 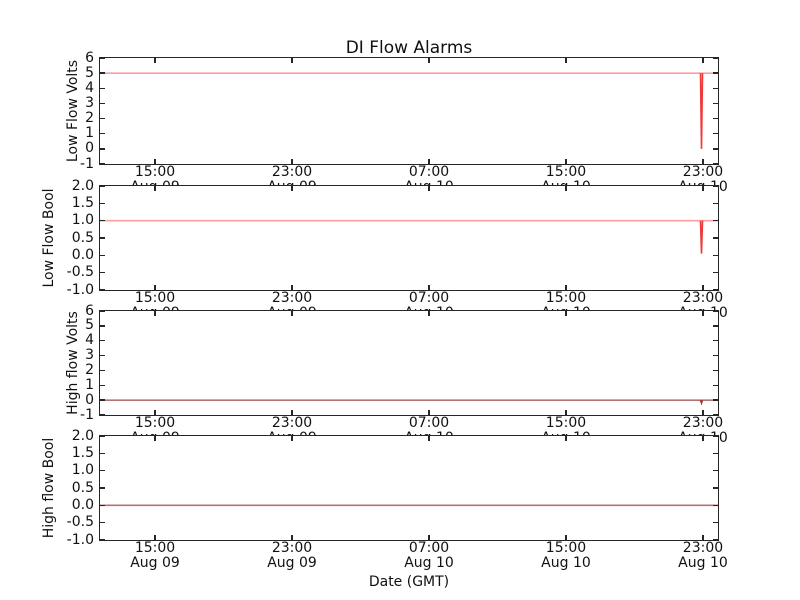 What do you see at coordinates (82, 435) in the screenshot?
I see `y-tick-label: 2.0` at bounding box center [82, 435].